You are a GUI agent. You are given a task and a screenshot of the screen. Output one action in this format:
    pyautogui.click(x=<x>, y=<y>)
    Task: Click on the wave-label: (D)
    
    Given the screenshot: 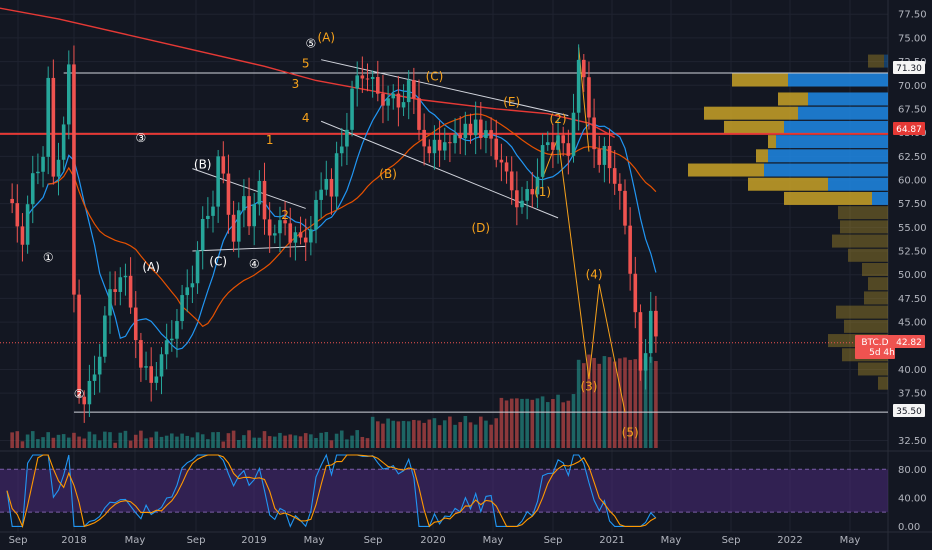 What is the action you would take?
    pyautogui.click(x=480, y=228)
    